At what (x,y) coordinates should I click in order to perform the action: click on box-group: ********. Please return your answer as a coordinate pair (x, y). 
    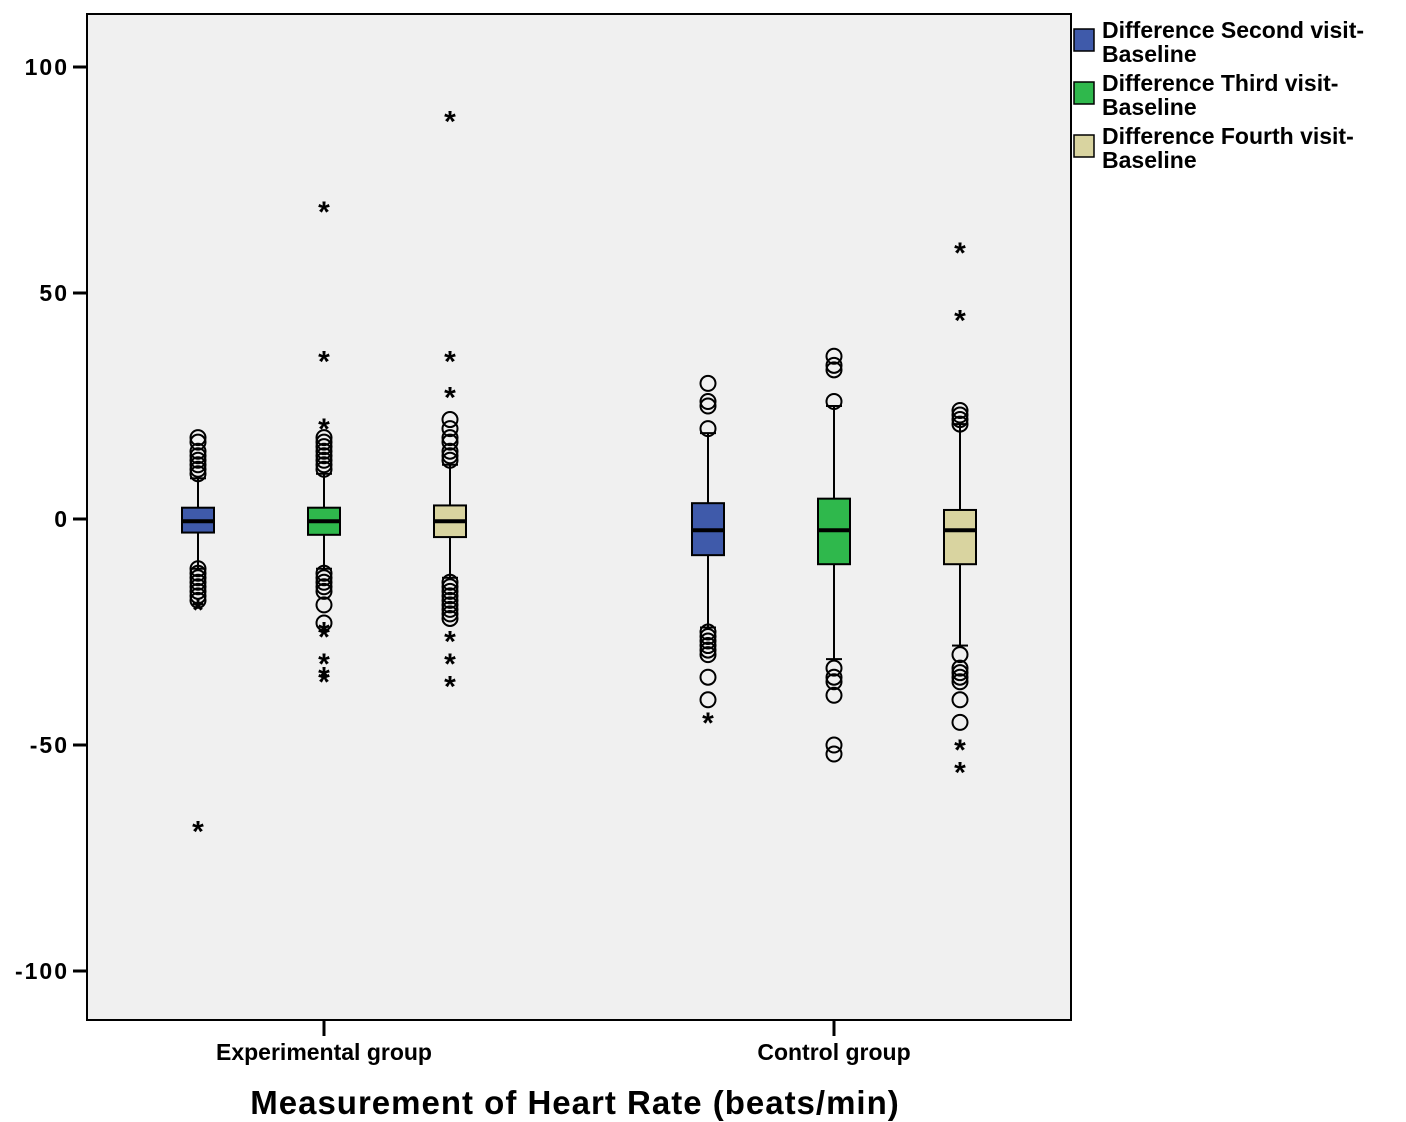
    Looking at the image, I should click on (324, 447).